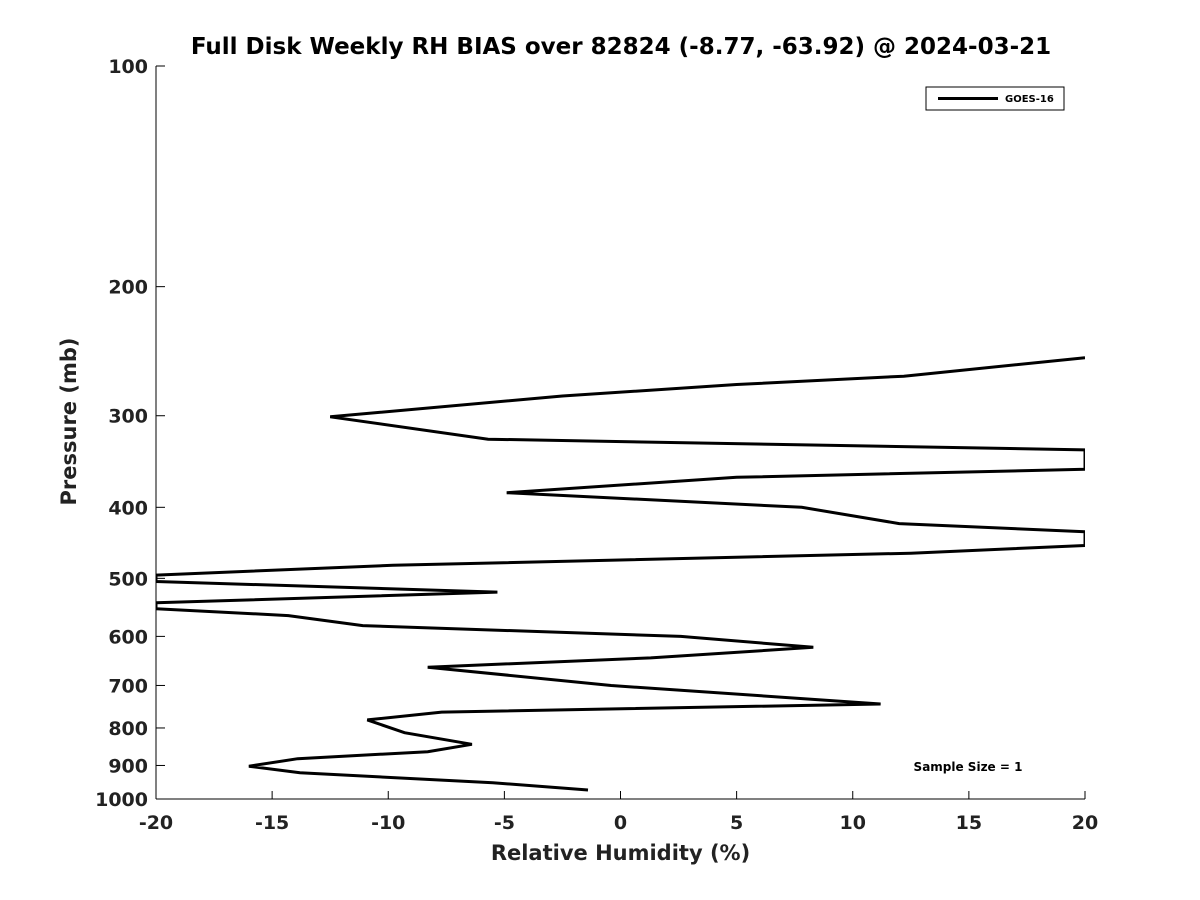 Image resolution: width=1200 pixels, height=900 pixels. Describe the element at coordinates (853, 823) in the screenshot. I see `x-tick-label: 10` at that location.